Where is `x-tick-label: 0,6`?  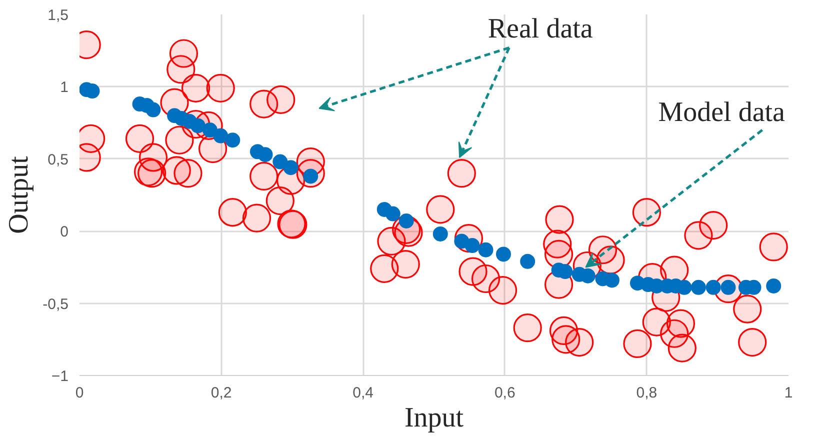 x-tick-label: 0,6 is located at coordinates (505, 393).